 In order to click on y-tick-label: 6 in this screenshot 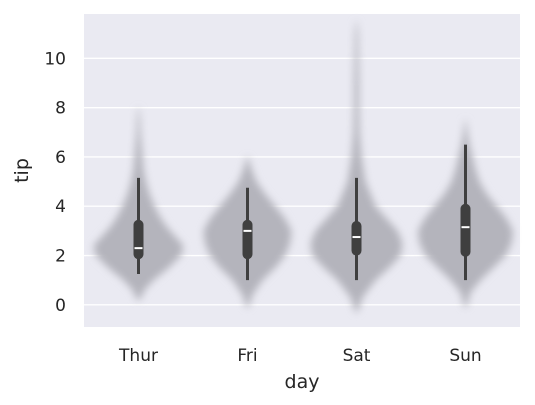, I will do `click(60, 158)`.